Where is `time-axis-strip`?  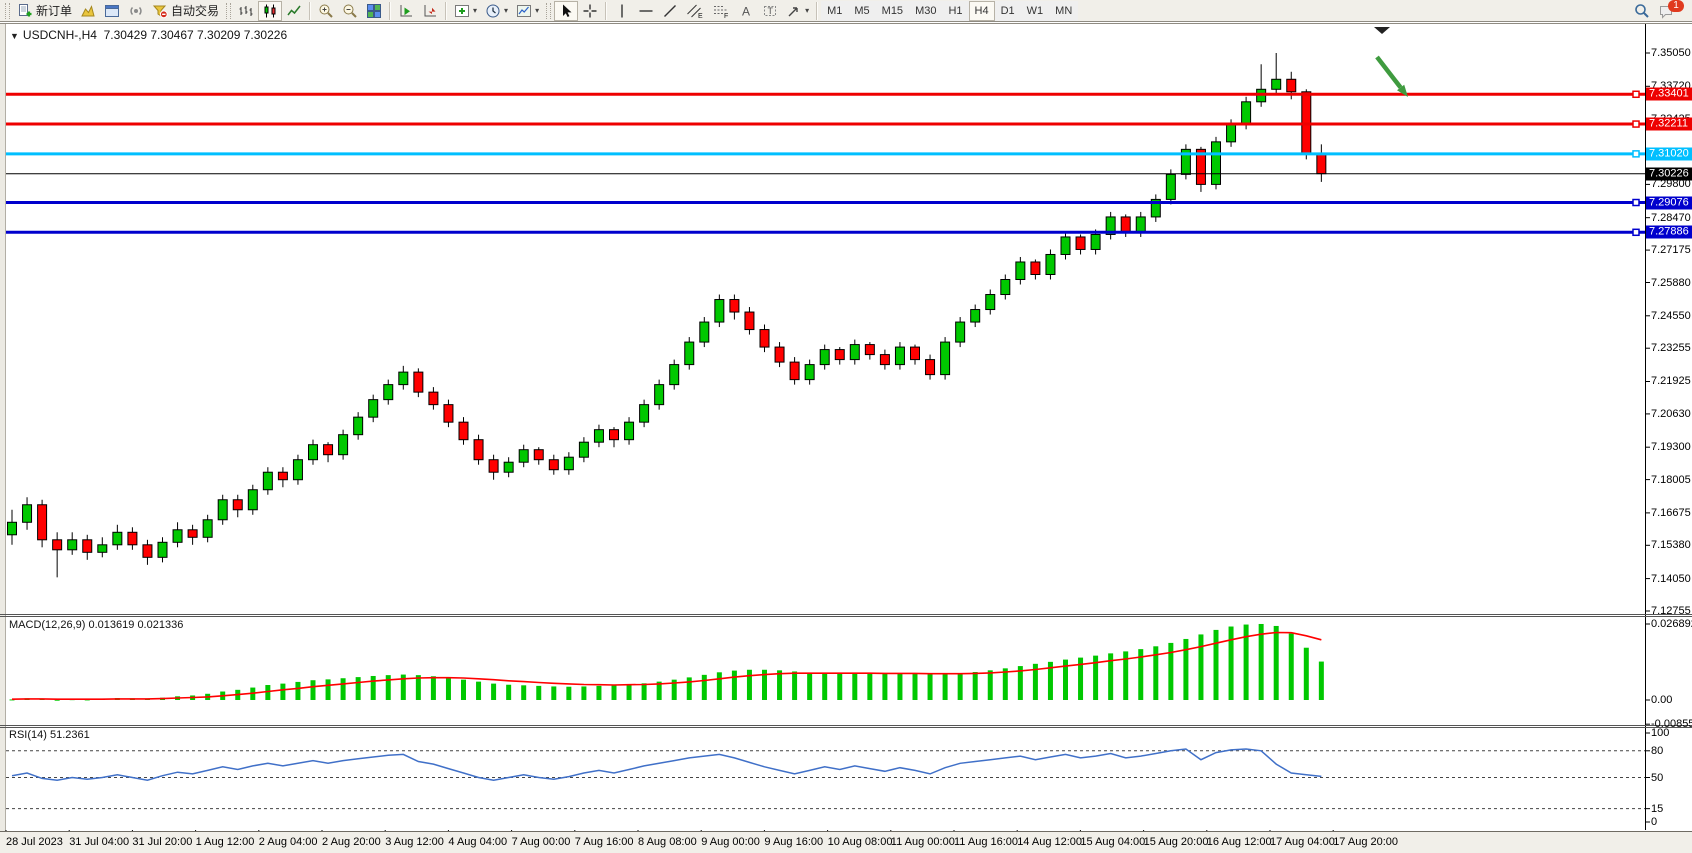 time-axis-strip is located at coordinates (846, 842).